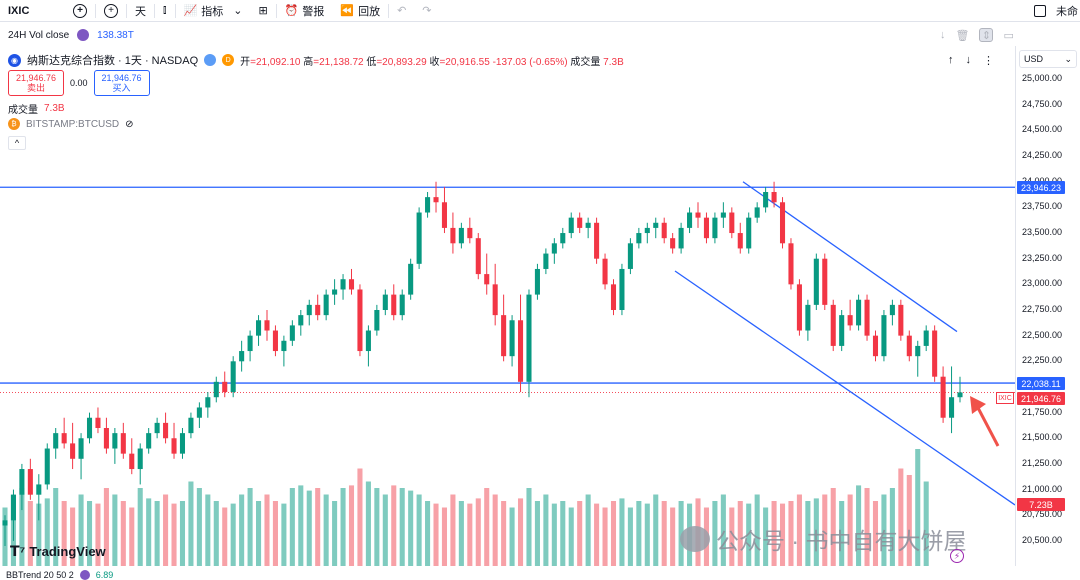 The height and width of the screenshot is (580, 1080). I want to click on maximize-icon: ⇕, so click(986, 35).